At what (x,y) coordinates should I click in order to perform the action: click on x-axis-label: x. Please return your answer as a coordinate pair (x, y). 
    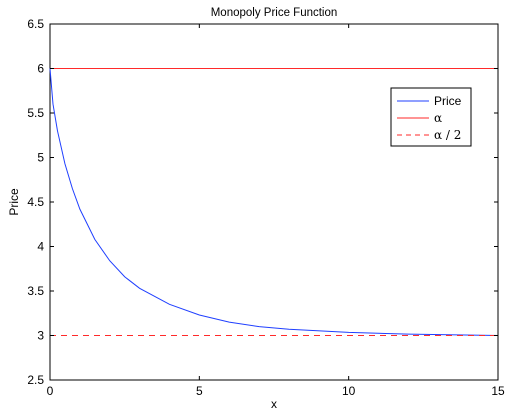
    Looking at the image, I should click on (274, 404).